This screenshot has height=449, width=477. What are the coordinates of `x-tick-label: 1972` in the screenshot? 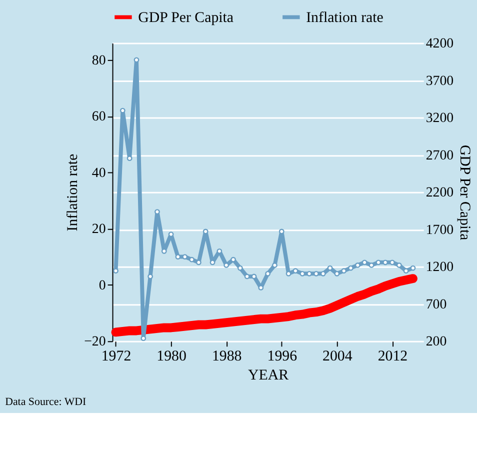 It's located at (116, 356).